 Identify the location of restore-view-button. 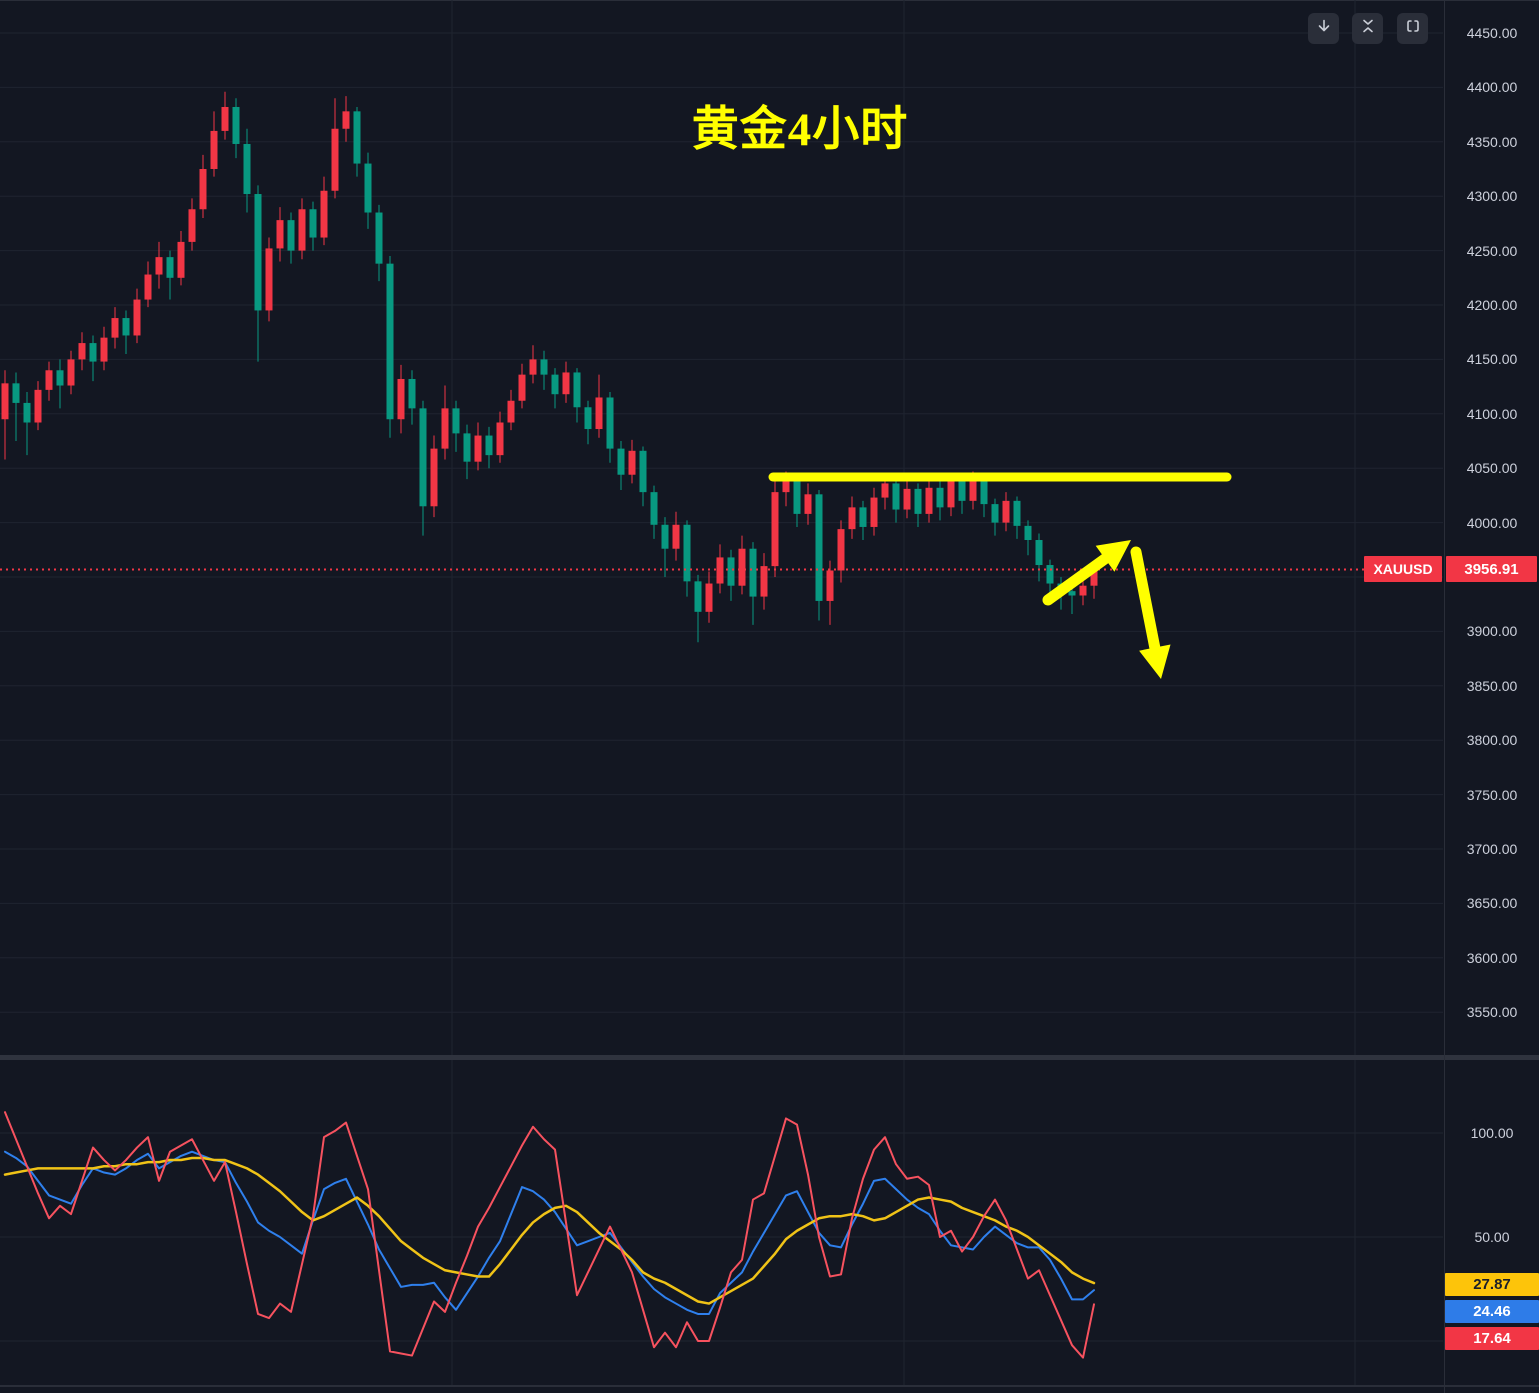
(1412, 28).